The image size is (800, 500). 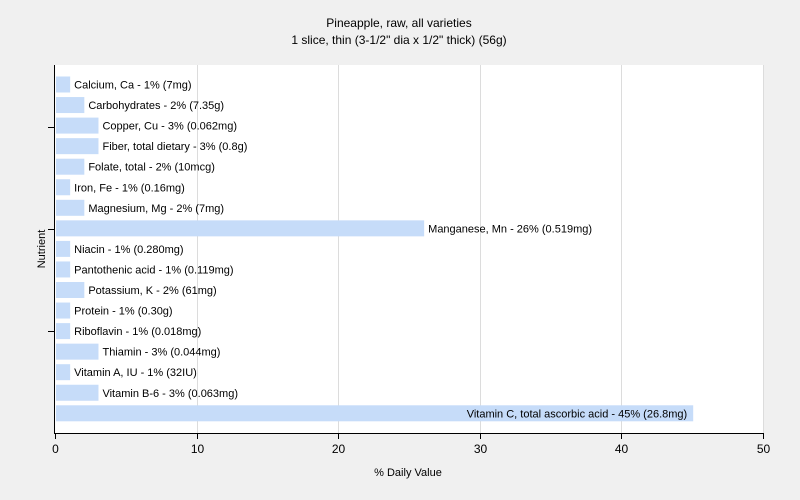 I want to click on bar-label: Fiber, total dietary - 3% (0.8g), so click(x=174, y=147).